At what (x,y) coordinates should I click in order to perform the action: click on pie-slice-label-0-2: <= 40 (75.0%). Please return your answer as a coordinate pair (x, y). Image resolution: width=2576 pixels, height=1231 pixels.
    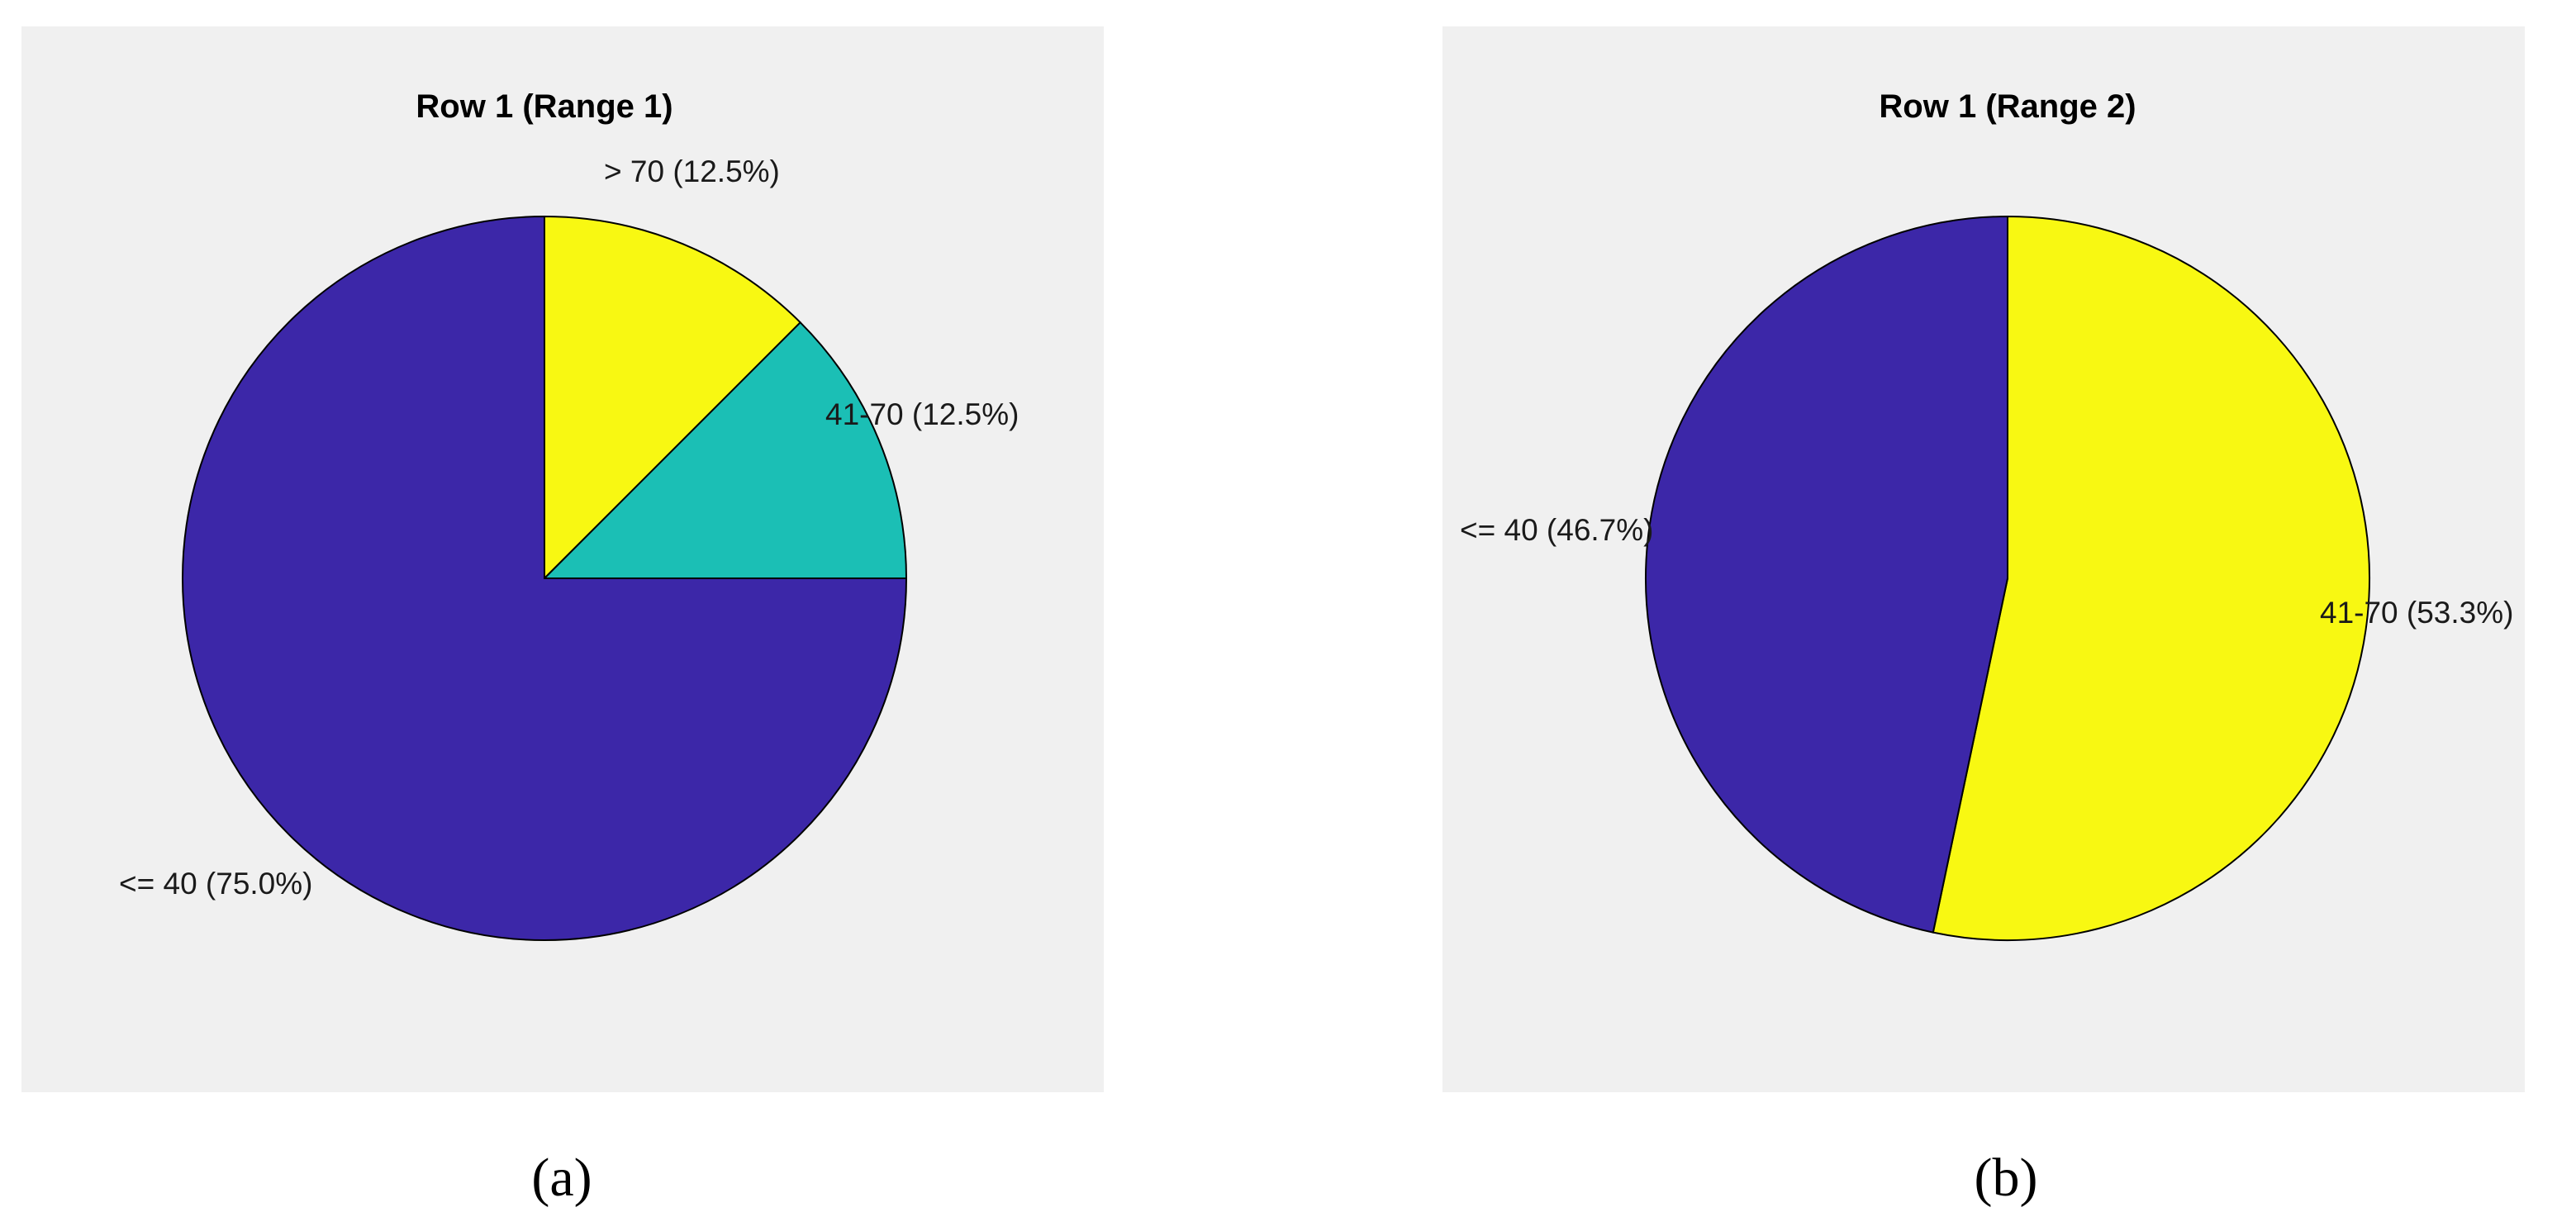
    Looking at the image, I should click on (215, 884).